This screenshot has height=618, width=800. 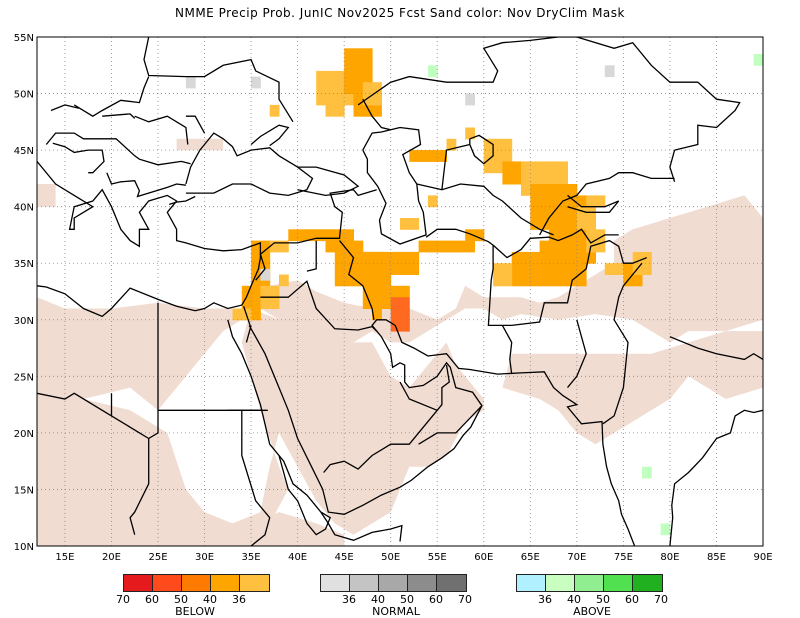 What do you see at coordinates (24, 151) in the screenshot?
I see `latitude-label: 45N` at bounding box center [24, 151].